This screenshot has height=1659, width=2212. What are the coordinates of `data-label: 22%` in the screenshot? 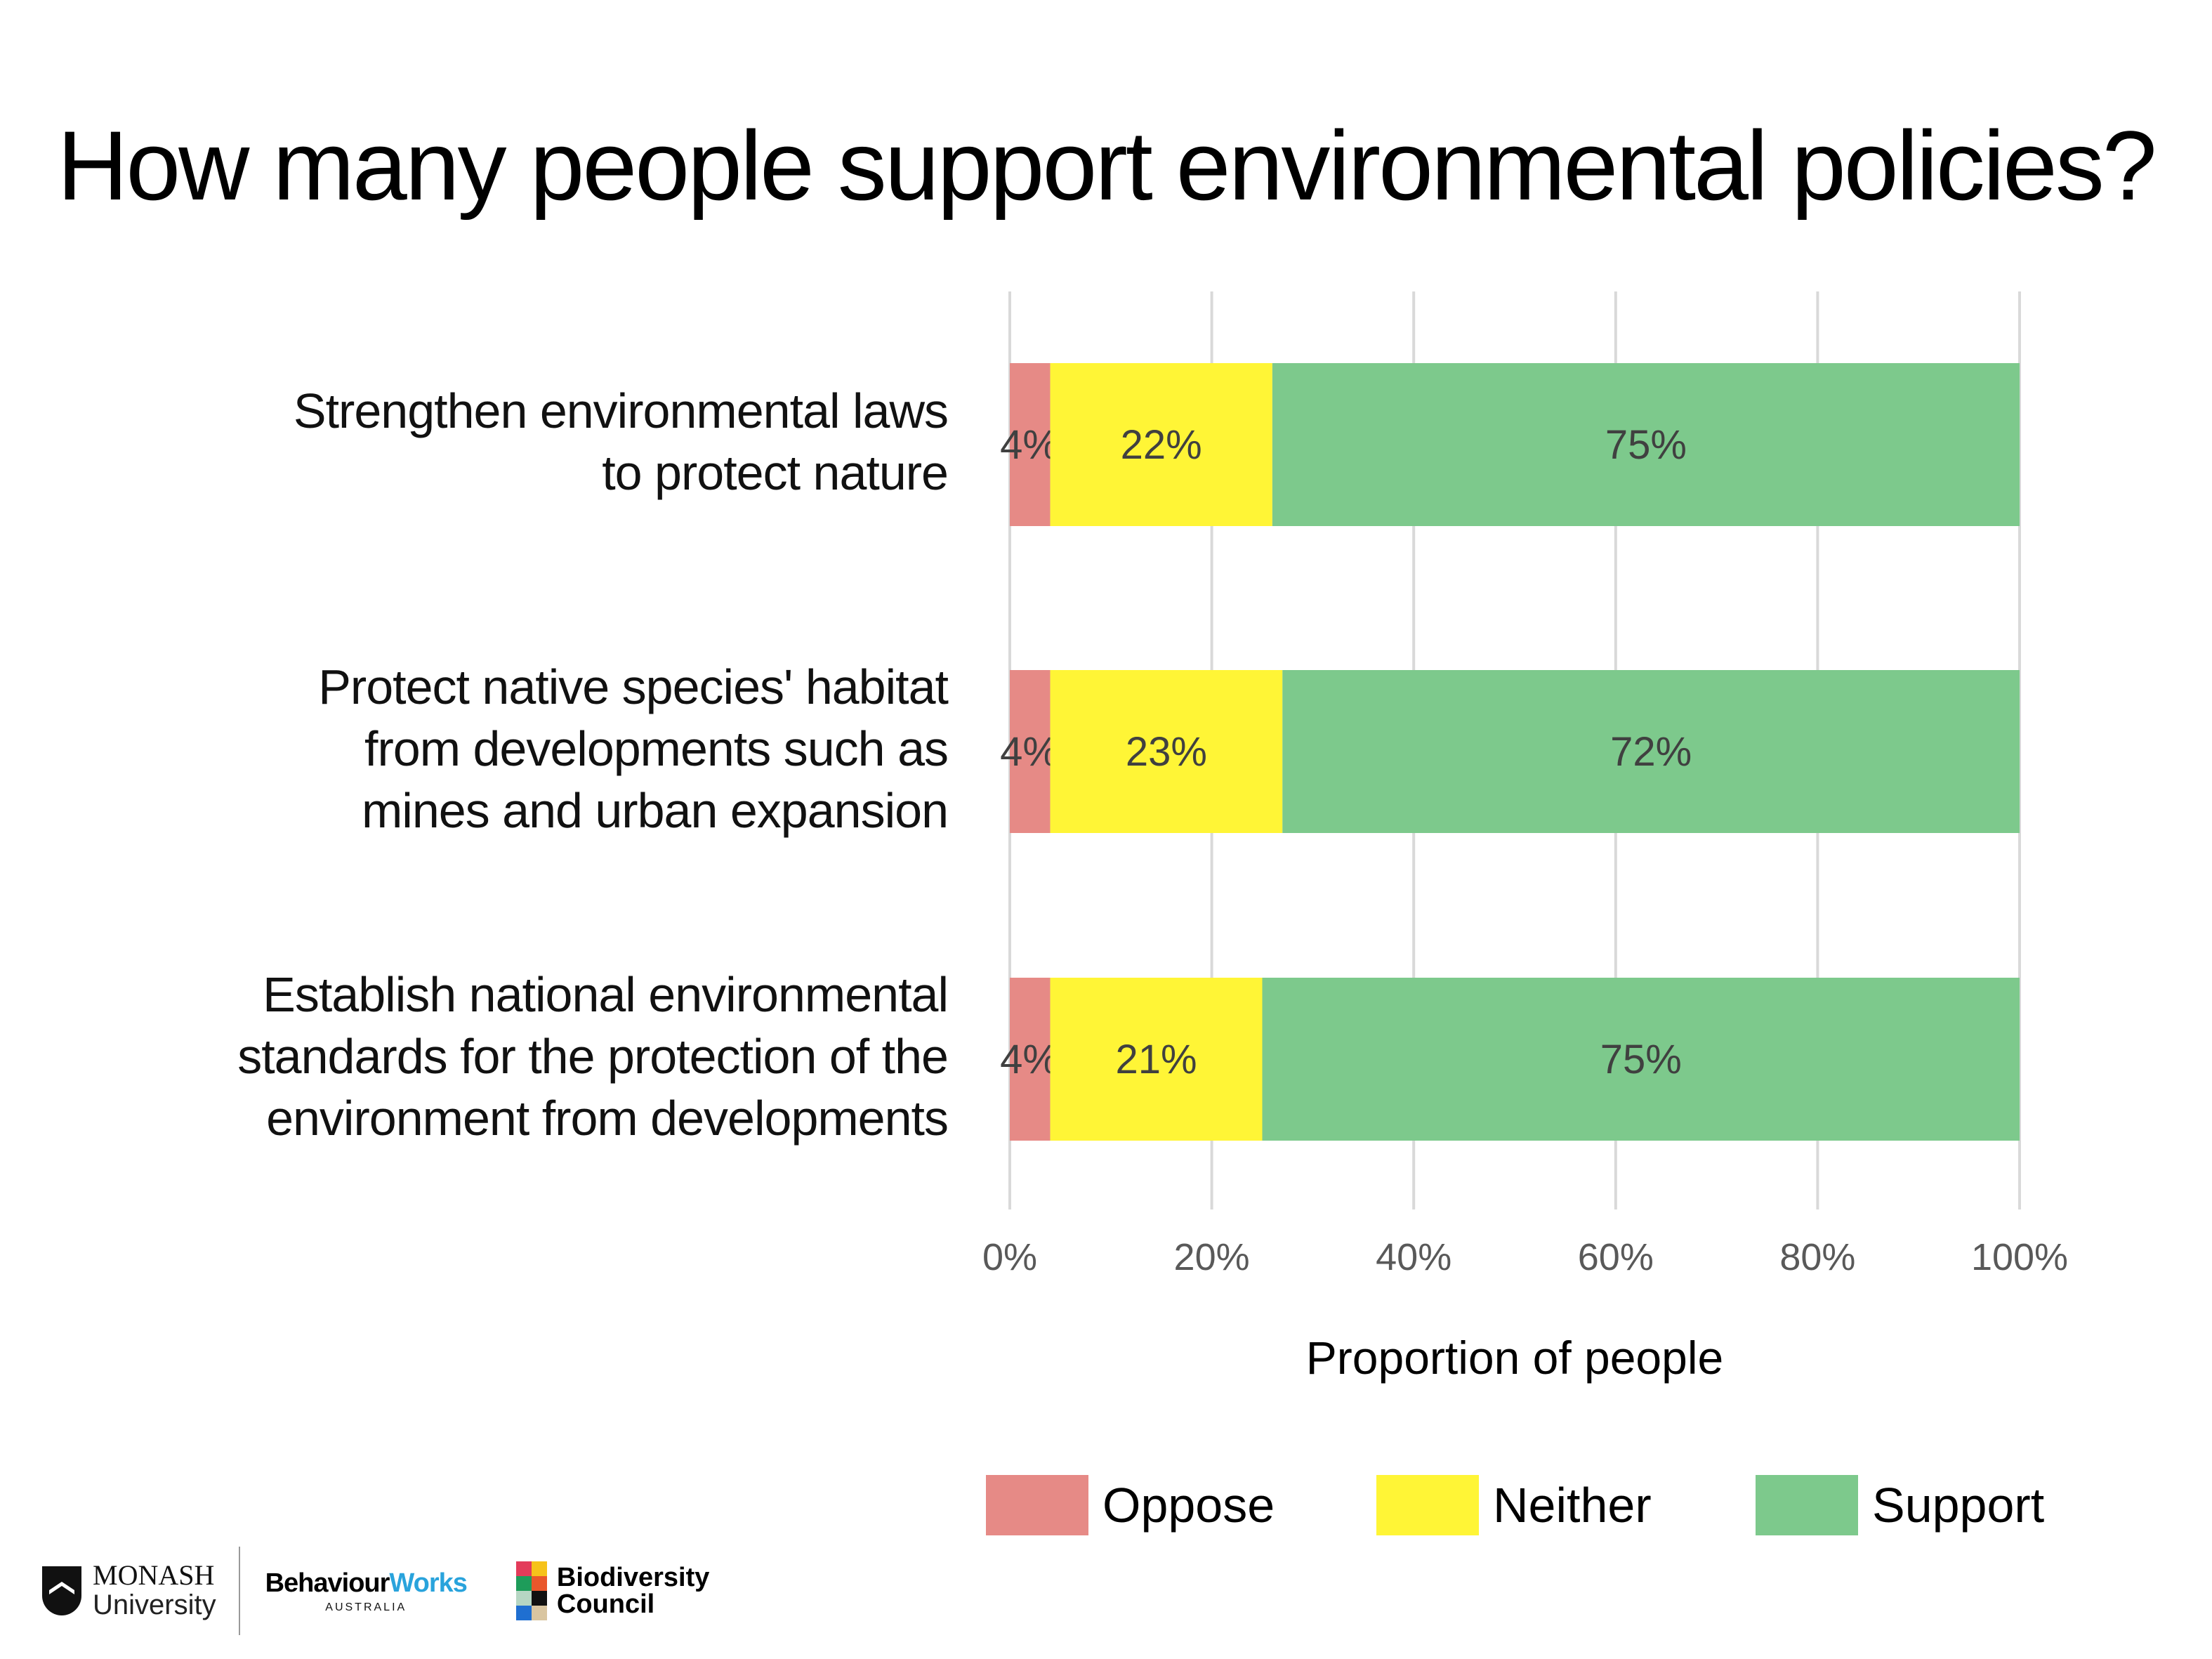 It's located at (1161, 445).